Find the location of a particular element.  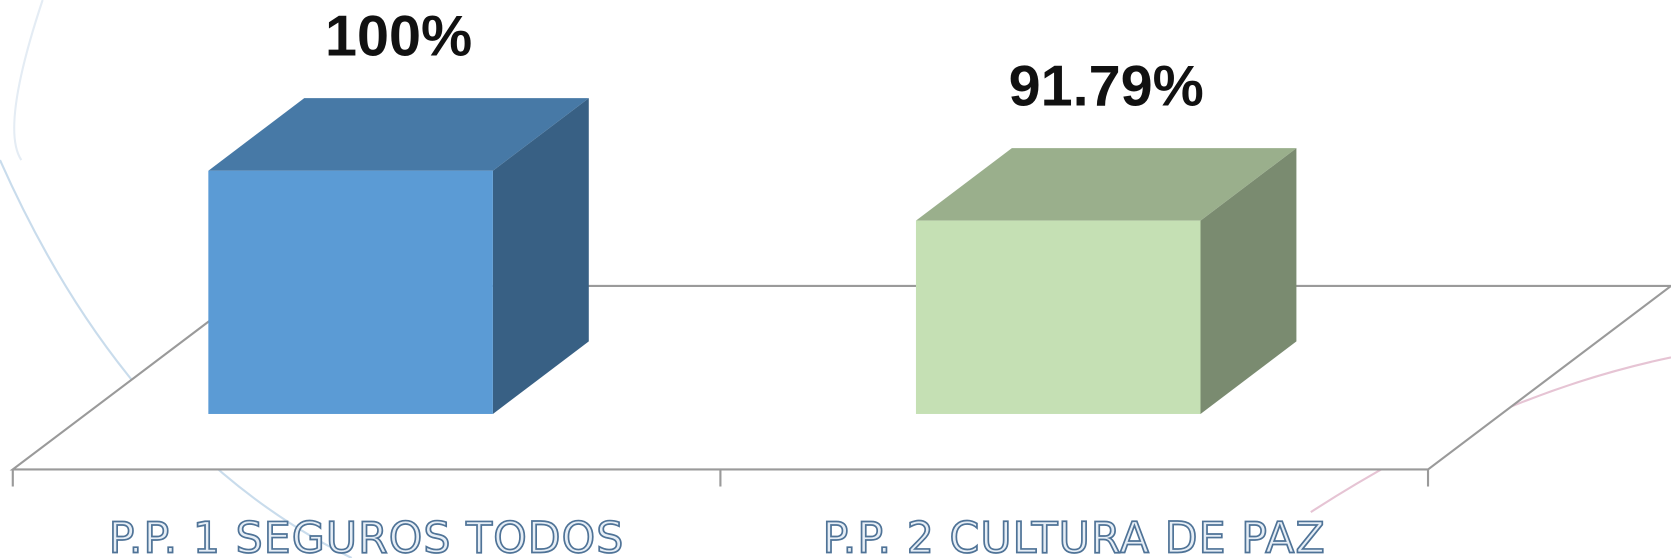

value-label: 91.79% is located at coordinates (1106, 86).